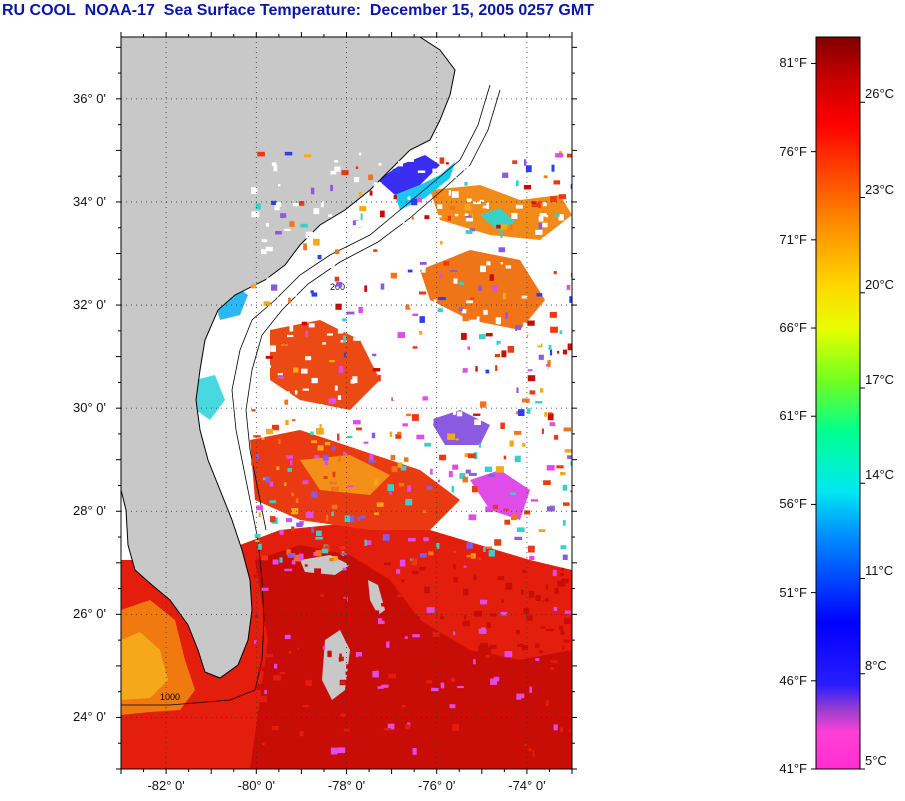 This screenshot has height=801, width=905. What do you see at coordinates (793, 592) in the screenshot?
I see `colorbar-fahrenheit-label: 51°F` at bounding box center [793, 592].